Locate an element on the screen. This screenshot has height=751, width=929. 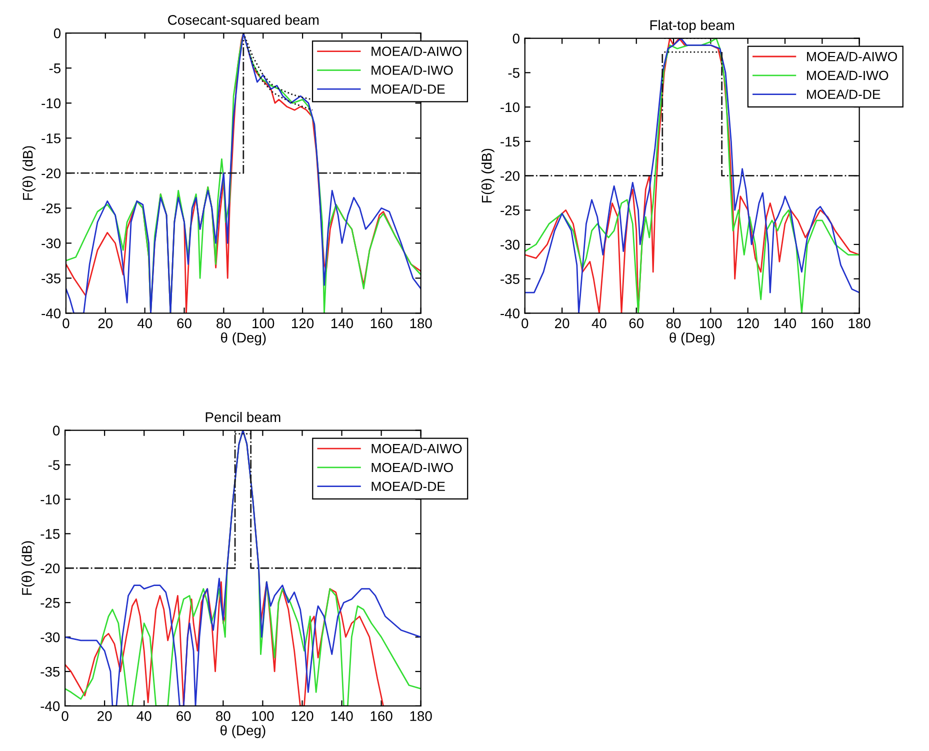
chart-title: Pencil beam is located at coordinates (243, 417).